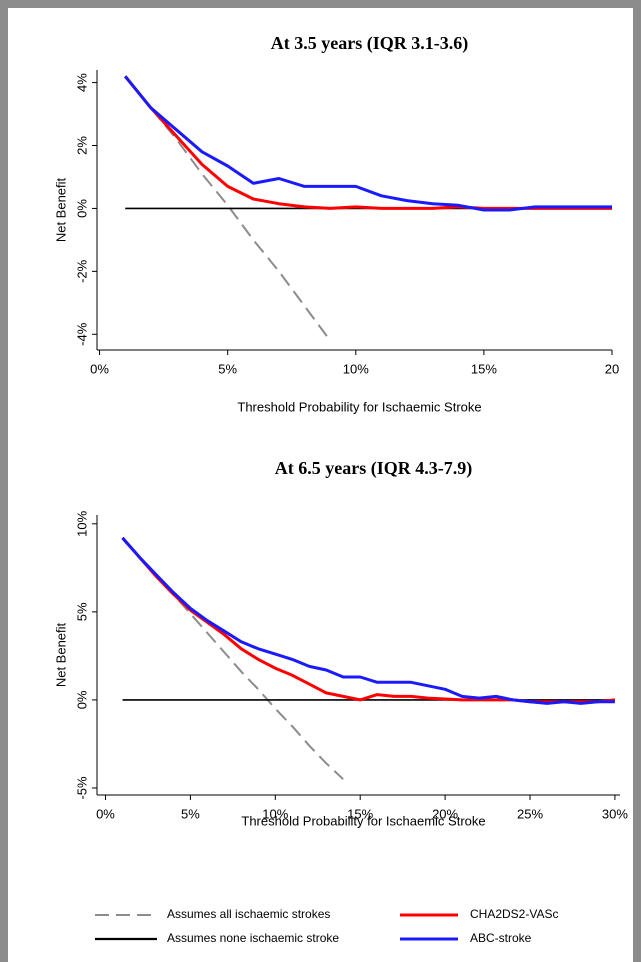 The image size is (641, 962). I want to click on x-tick-label: 20%, so click(445, 813).